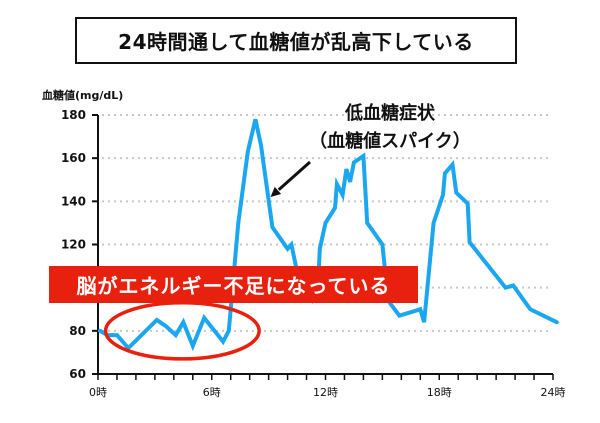 The height and width of the screenshot is (423, 600). I want to click on x-tick-label: 12時, so click(325, 392).